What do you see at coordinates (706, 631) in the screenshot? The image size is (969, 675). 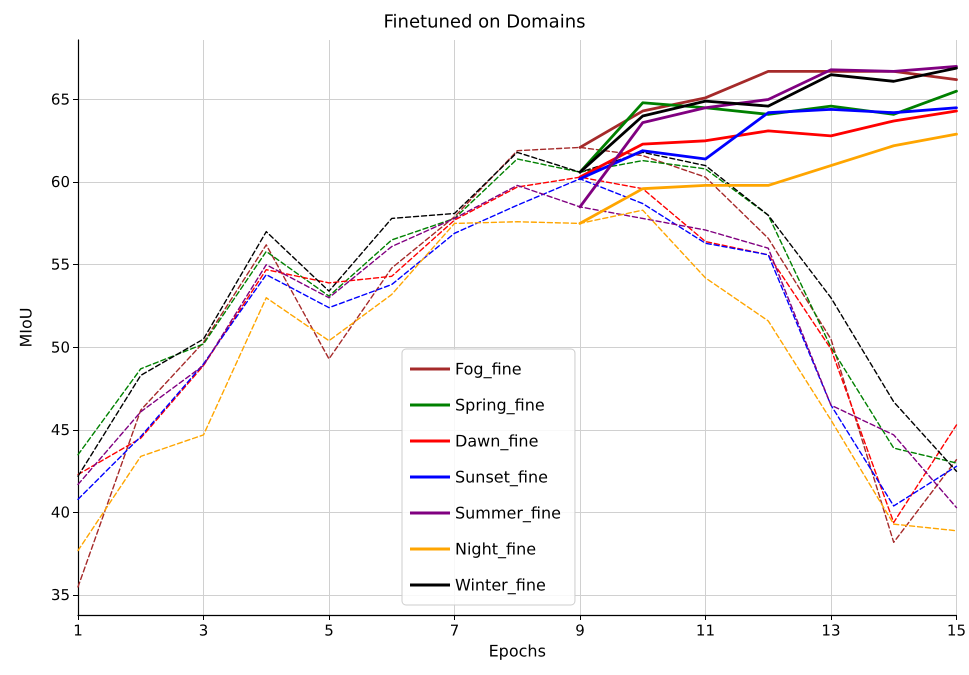 I see `x-tick-label: 11` at bounding box center [706, 631].